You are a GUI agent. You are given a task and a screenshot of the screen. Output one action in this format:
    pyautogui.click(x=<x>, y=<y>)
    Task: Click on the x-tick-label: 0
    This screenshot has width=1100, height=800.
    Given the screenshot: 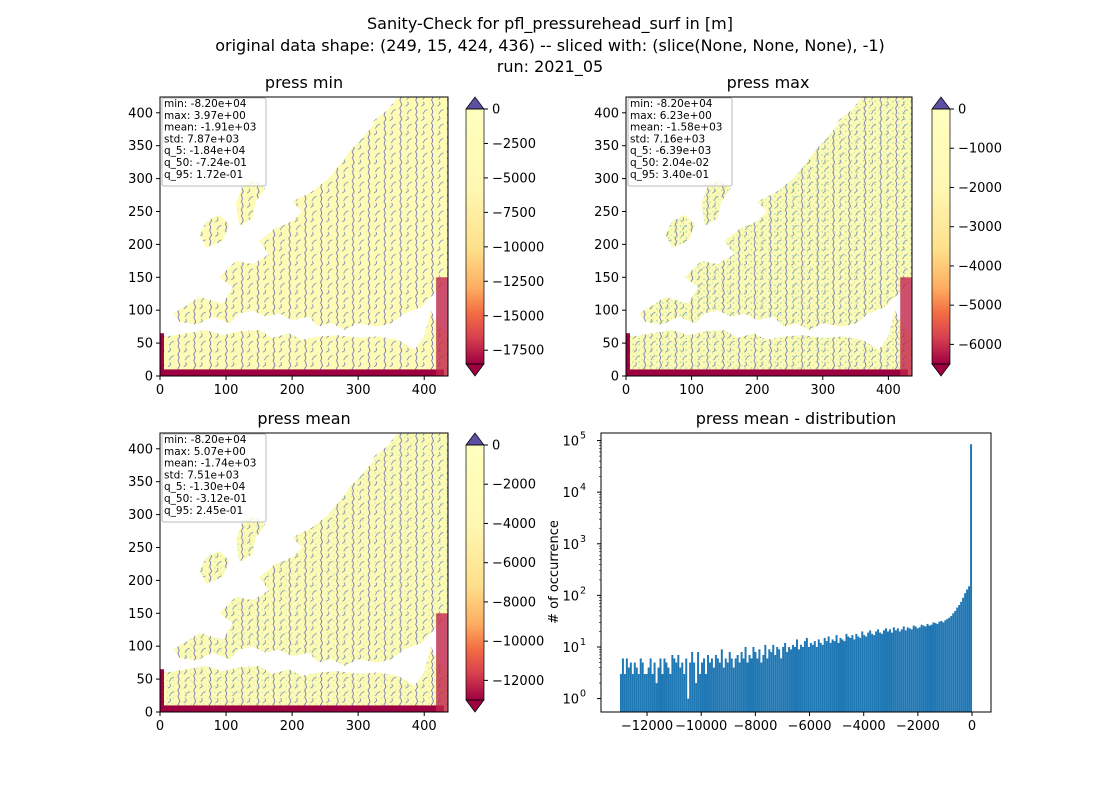 What is the action you would take?
    pyautogui.click(x=160, y=390)
    